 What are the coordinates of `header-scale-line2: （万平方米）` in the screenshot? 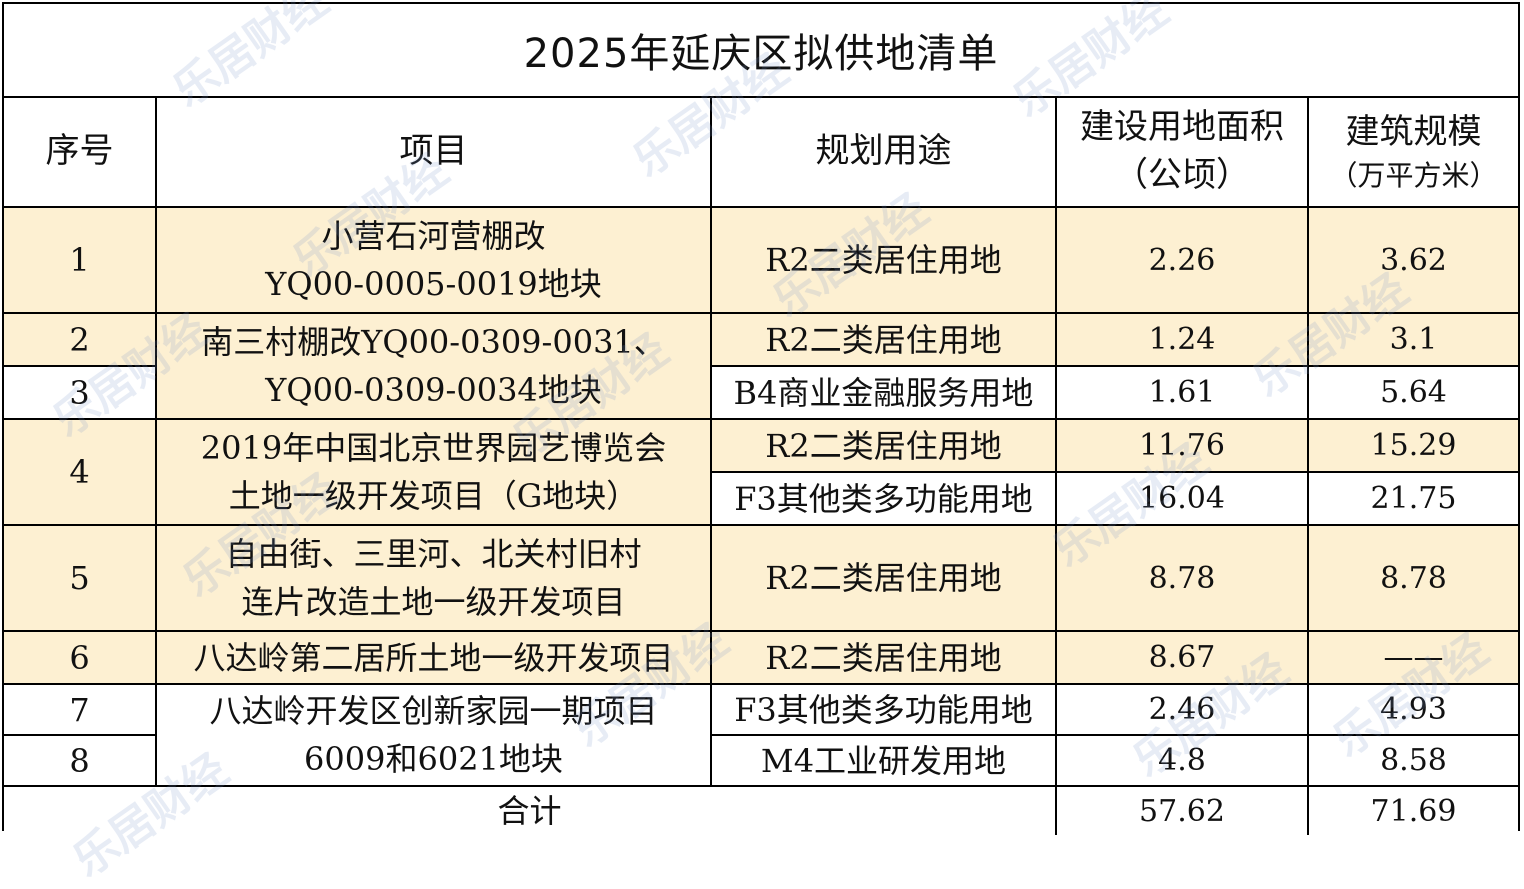 It's located at (1413, 176).